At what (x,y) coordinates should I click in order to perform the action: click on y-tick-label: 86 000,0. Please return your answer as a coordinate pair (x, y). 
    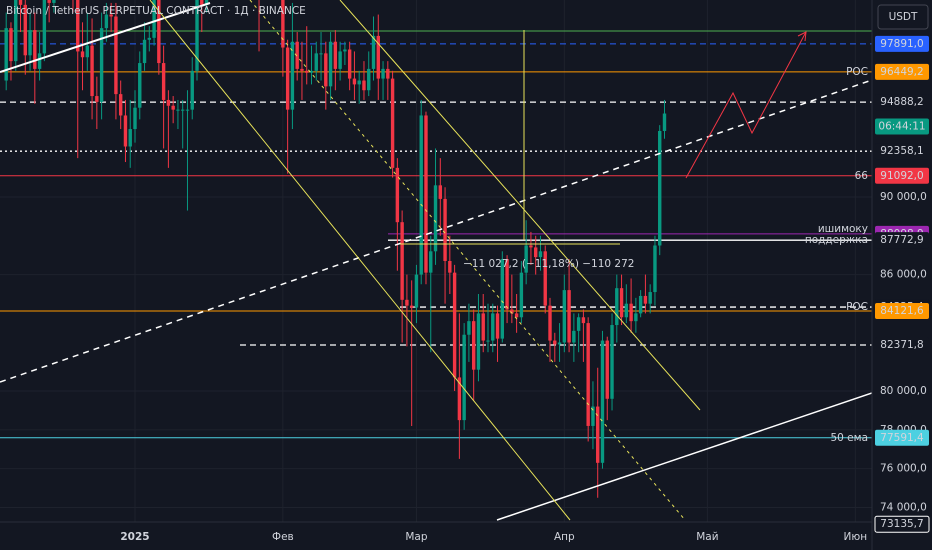
    Looking at the image, I should click on (903, 275).